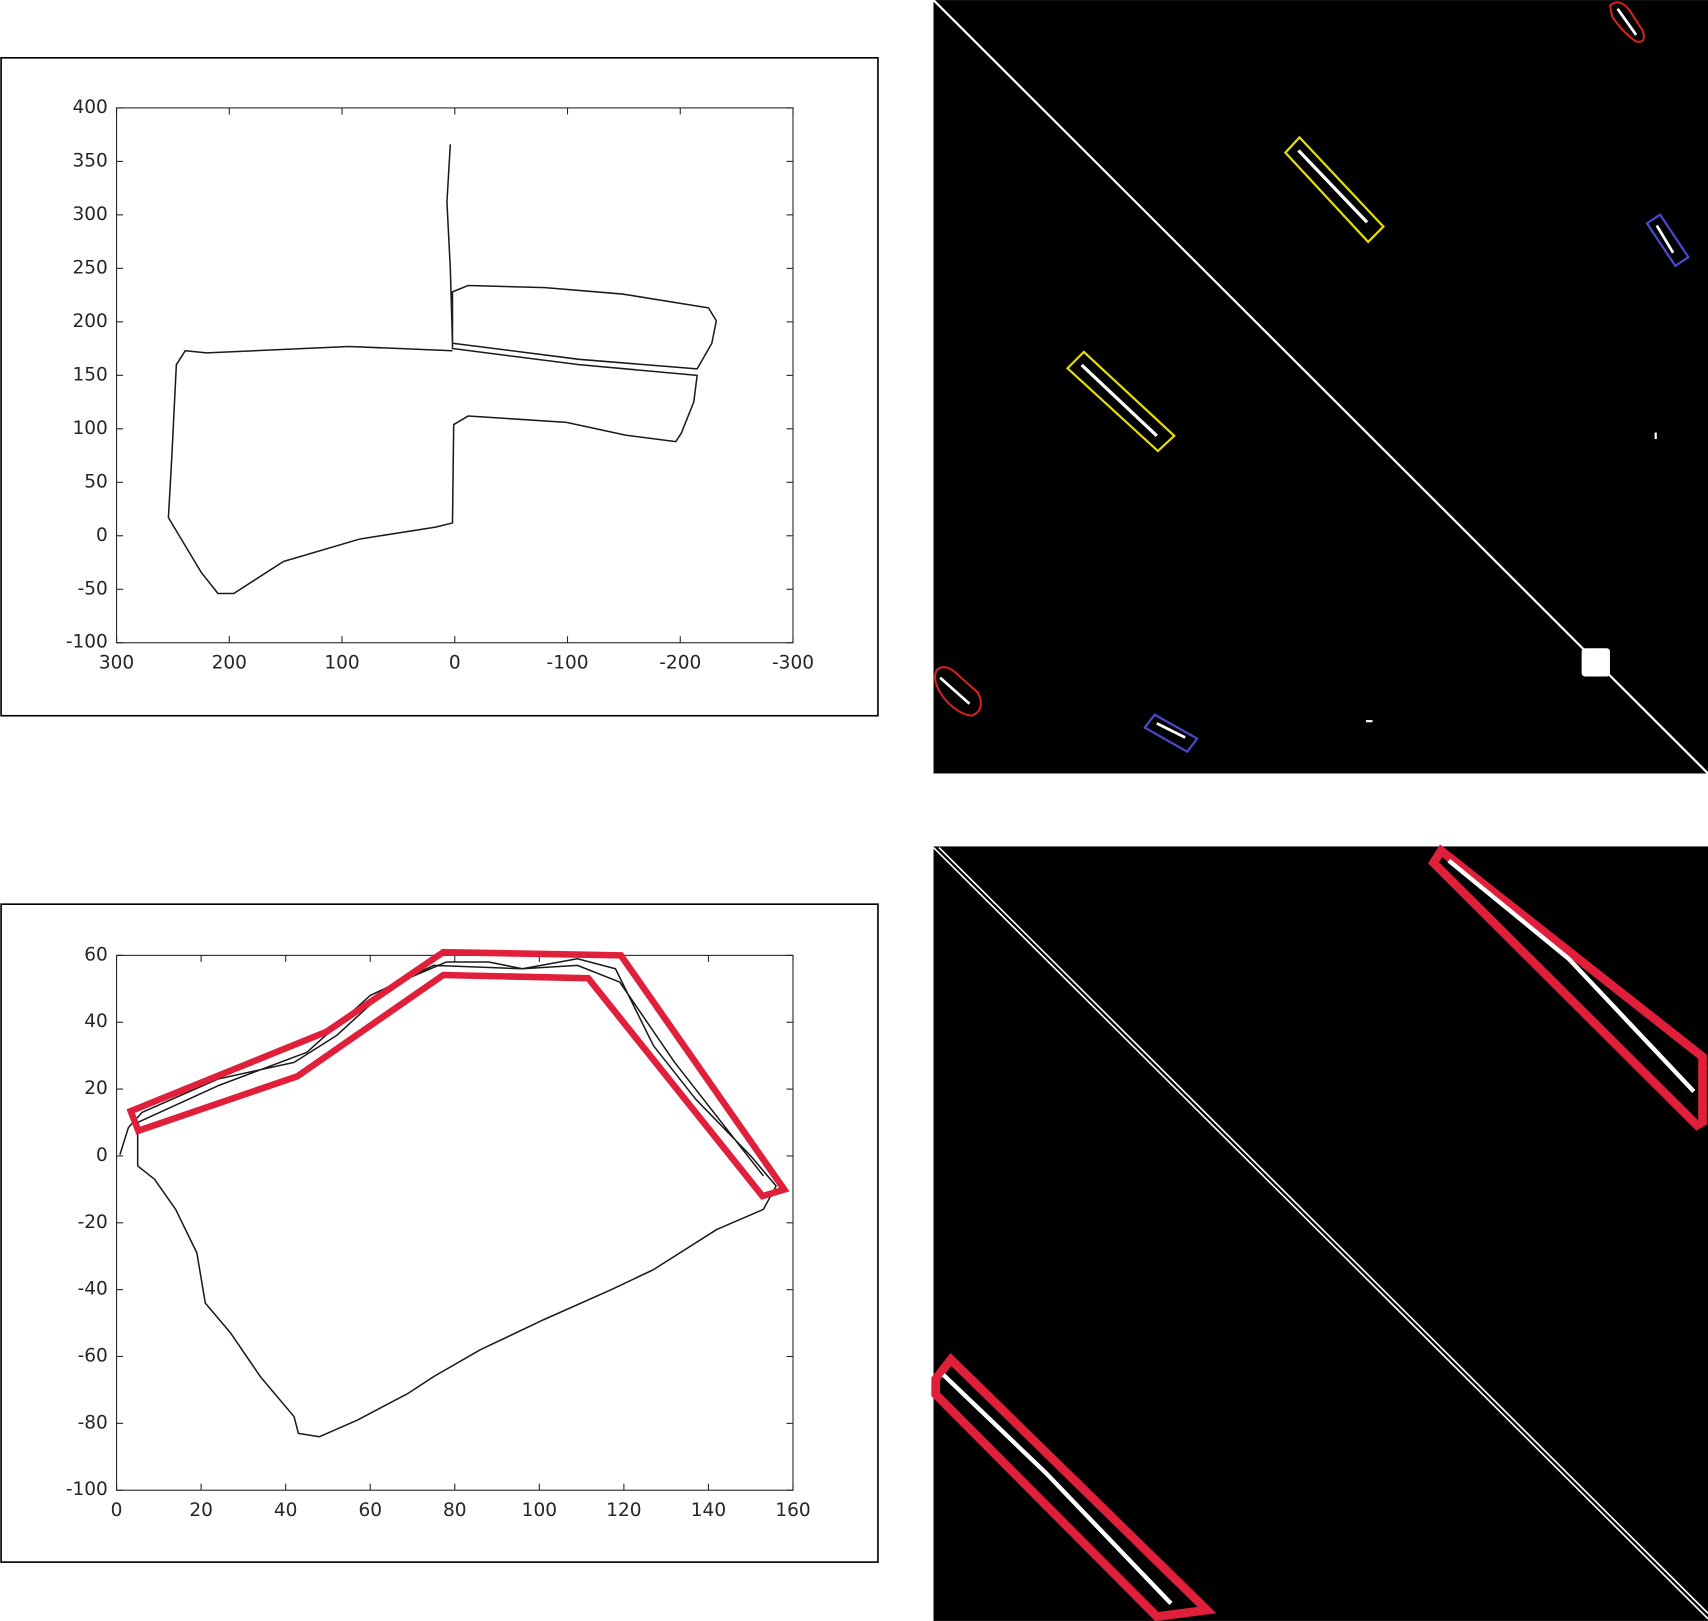 The width and height of the screenshot is (1708, 1621). I want to click on y-tick-label: 100, so click(90, 428).